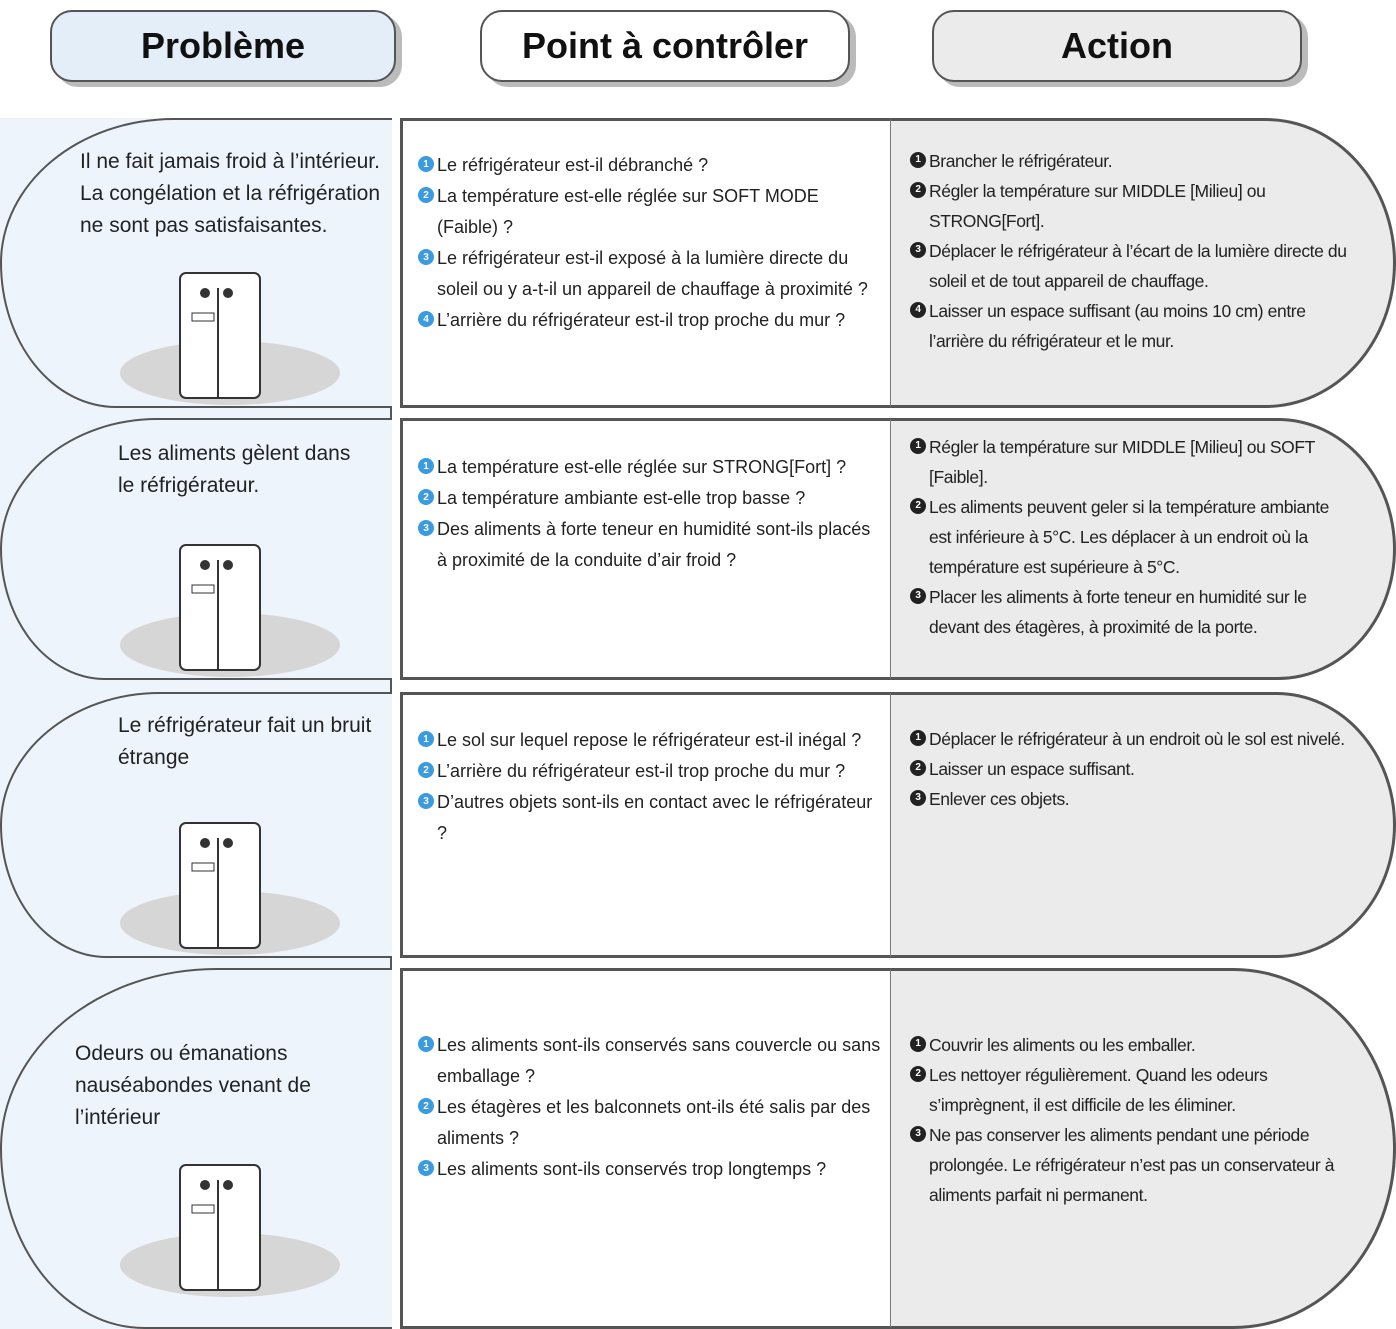 This screenshot has width=1396, height=1329. I want to click on action-item: 2 Laisser un espace suffisant., so click(1130, 769).